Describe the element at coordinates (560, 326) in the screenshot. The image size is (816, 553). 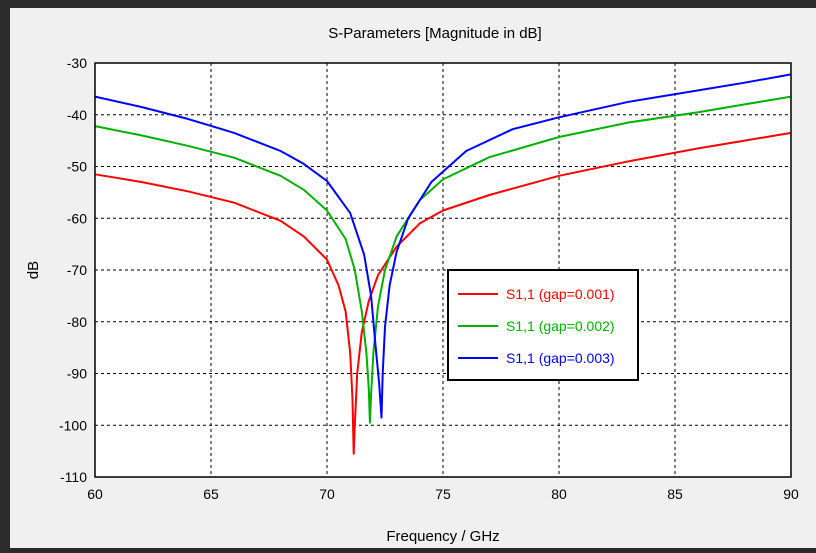
I see `legend-label-2: S1,1 (gap=0.002)` at that location.